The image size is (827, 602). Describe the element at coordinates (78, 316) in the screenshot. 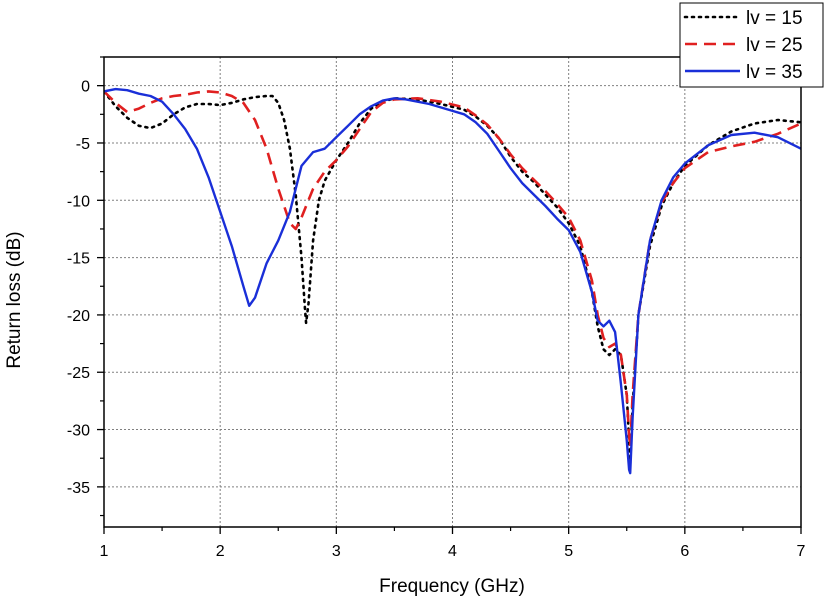

I see `y-tick-label: -20` at that location.